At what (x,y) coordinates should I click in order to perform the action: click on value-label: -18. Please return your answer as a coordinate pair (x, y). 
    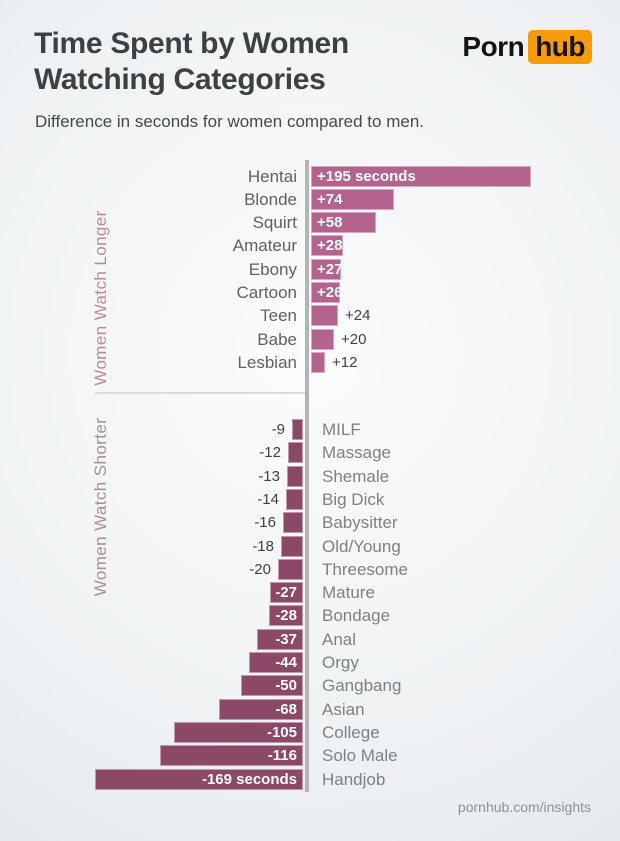
    Looking at the image, I should click on (263, 546).